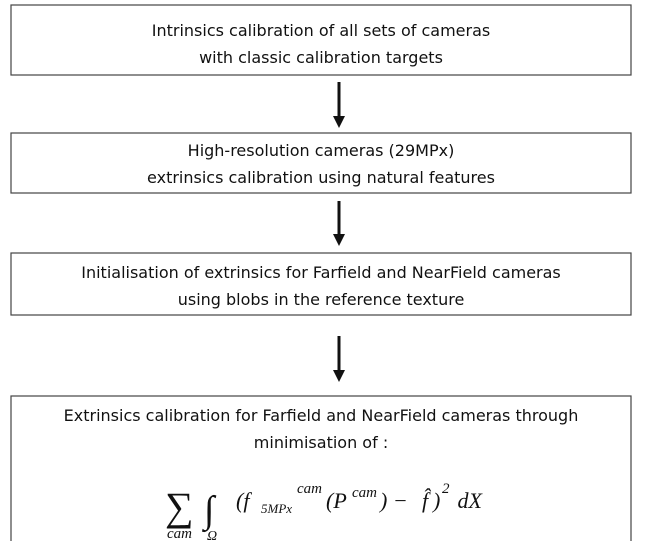 This screenshot has height=541, width=649. What do you see at coordinates (209, 511) in the screenshot?
I see `formula-part: ∫` at bounding box center [209, 511].